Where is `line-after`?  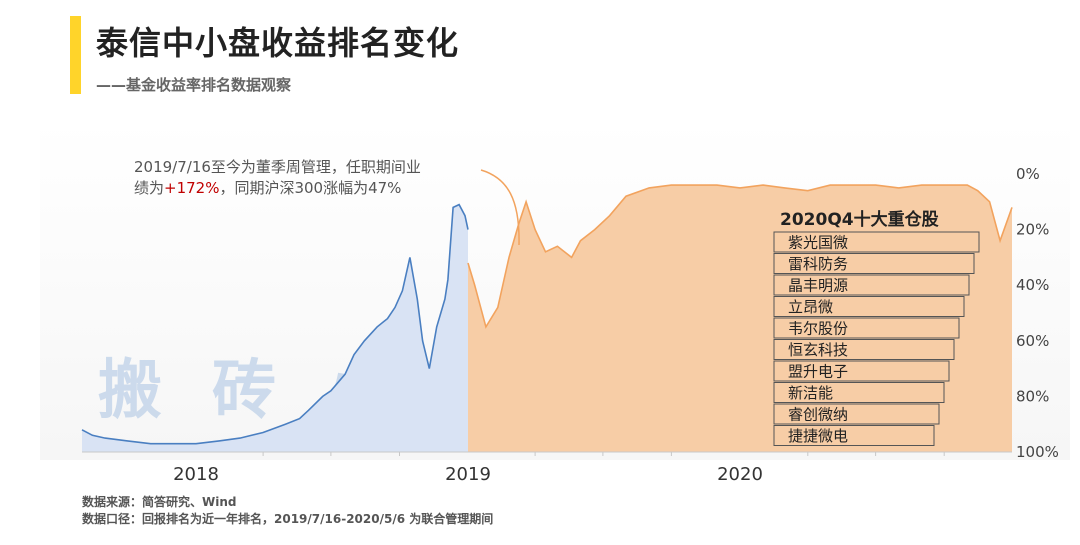
line-after is located at coordinates (740, 256).